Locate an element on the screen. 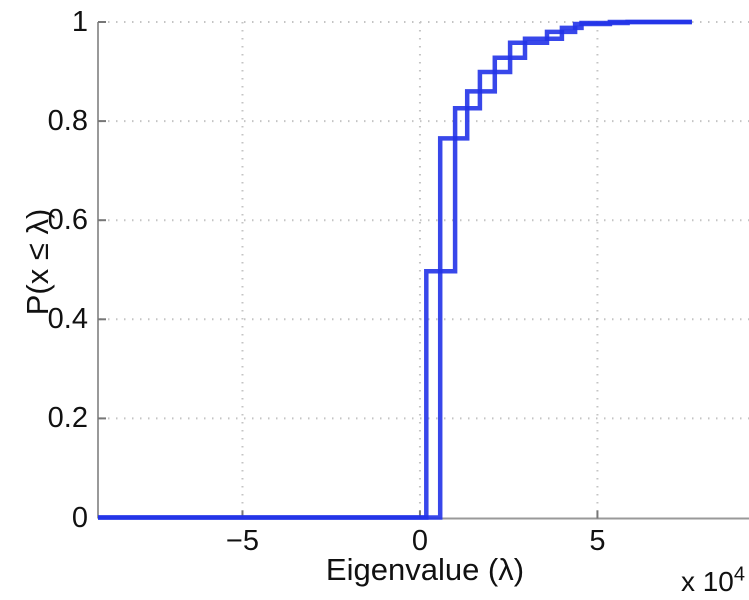 Image resolution: width=749 pixels, height=600 pixels. multiplier-prefix: x 10 is located at coordinates (707, 581).